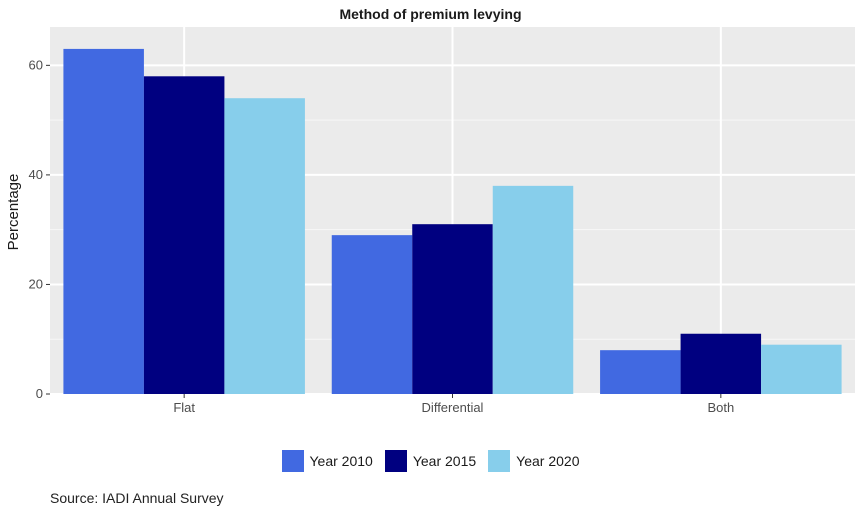 This screenshot has width=861, height=514. What do you see at coordinates (264, 246) in the screenshot?
I see `bar-flat-year-2020` at bounding box center [264, 246].